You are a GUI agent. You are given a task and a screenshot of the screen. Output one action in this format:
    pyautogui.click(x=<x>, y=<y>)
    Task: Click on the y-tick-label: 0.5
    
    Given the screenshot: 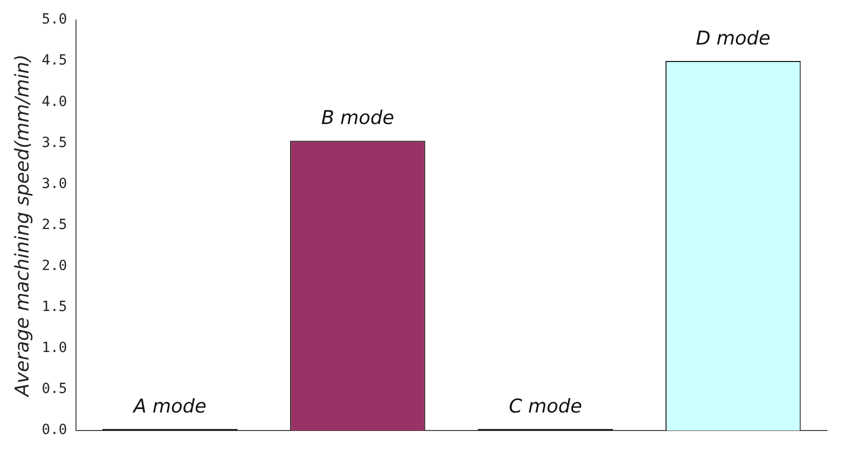 What is the action you would take?
    pyautogui.click(x=55, y=389)
    